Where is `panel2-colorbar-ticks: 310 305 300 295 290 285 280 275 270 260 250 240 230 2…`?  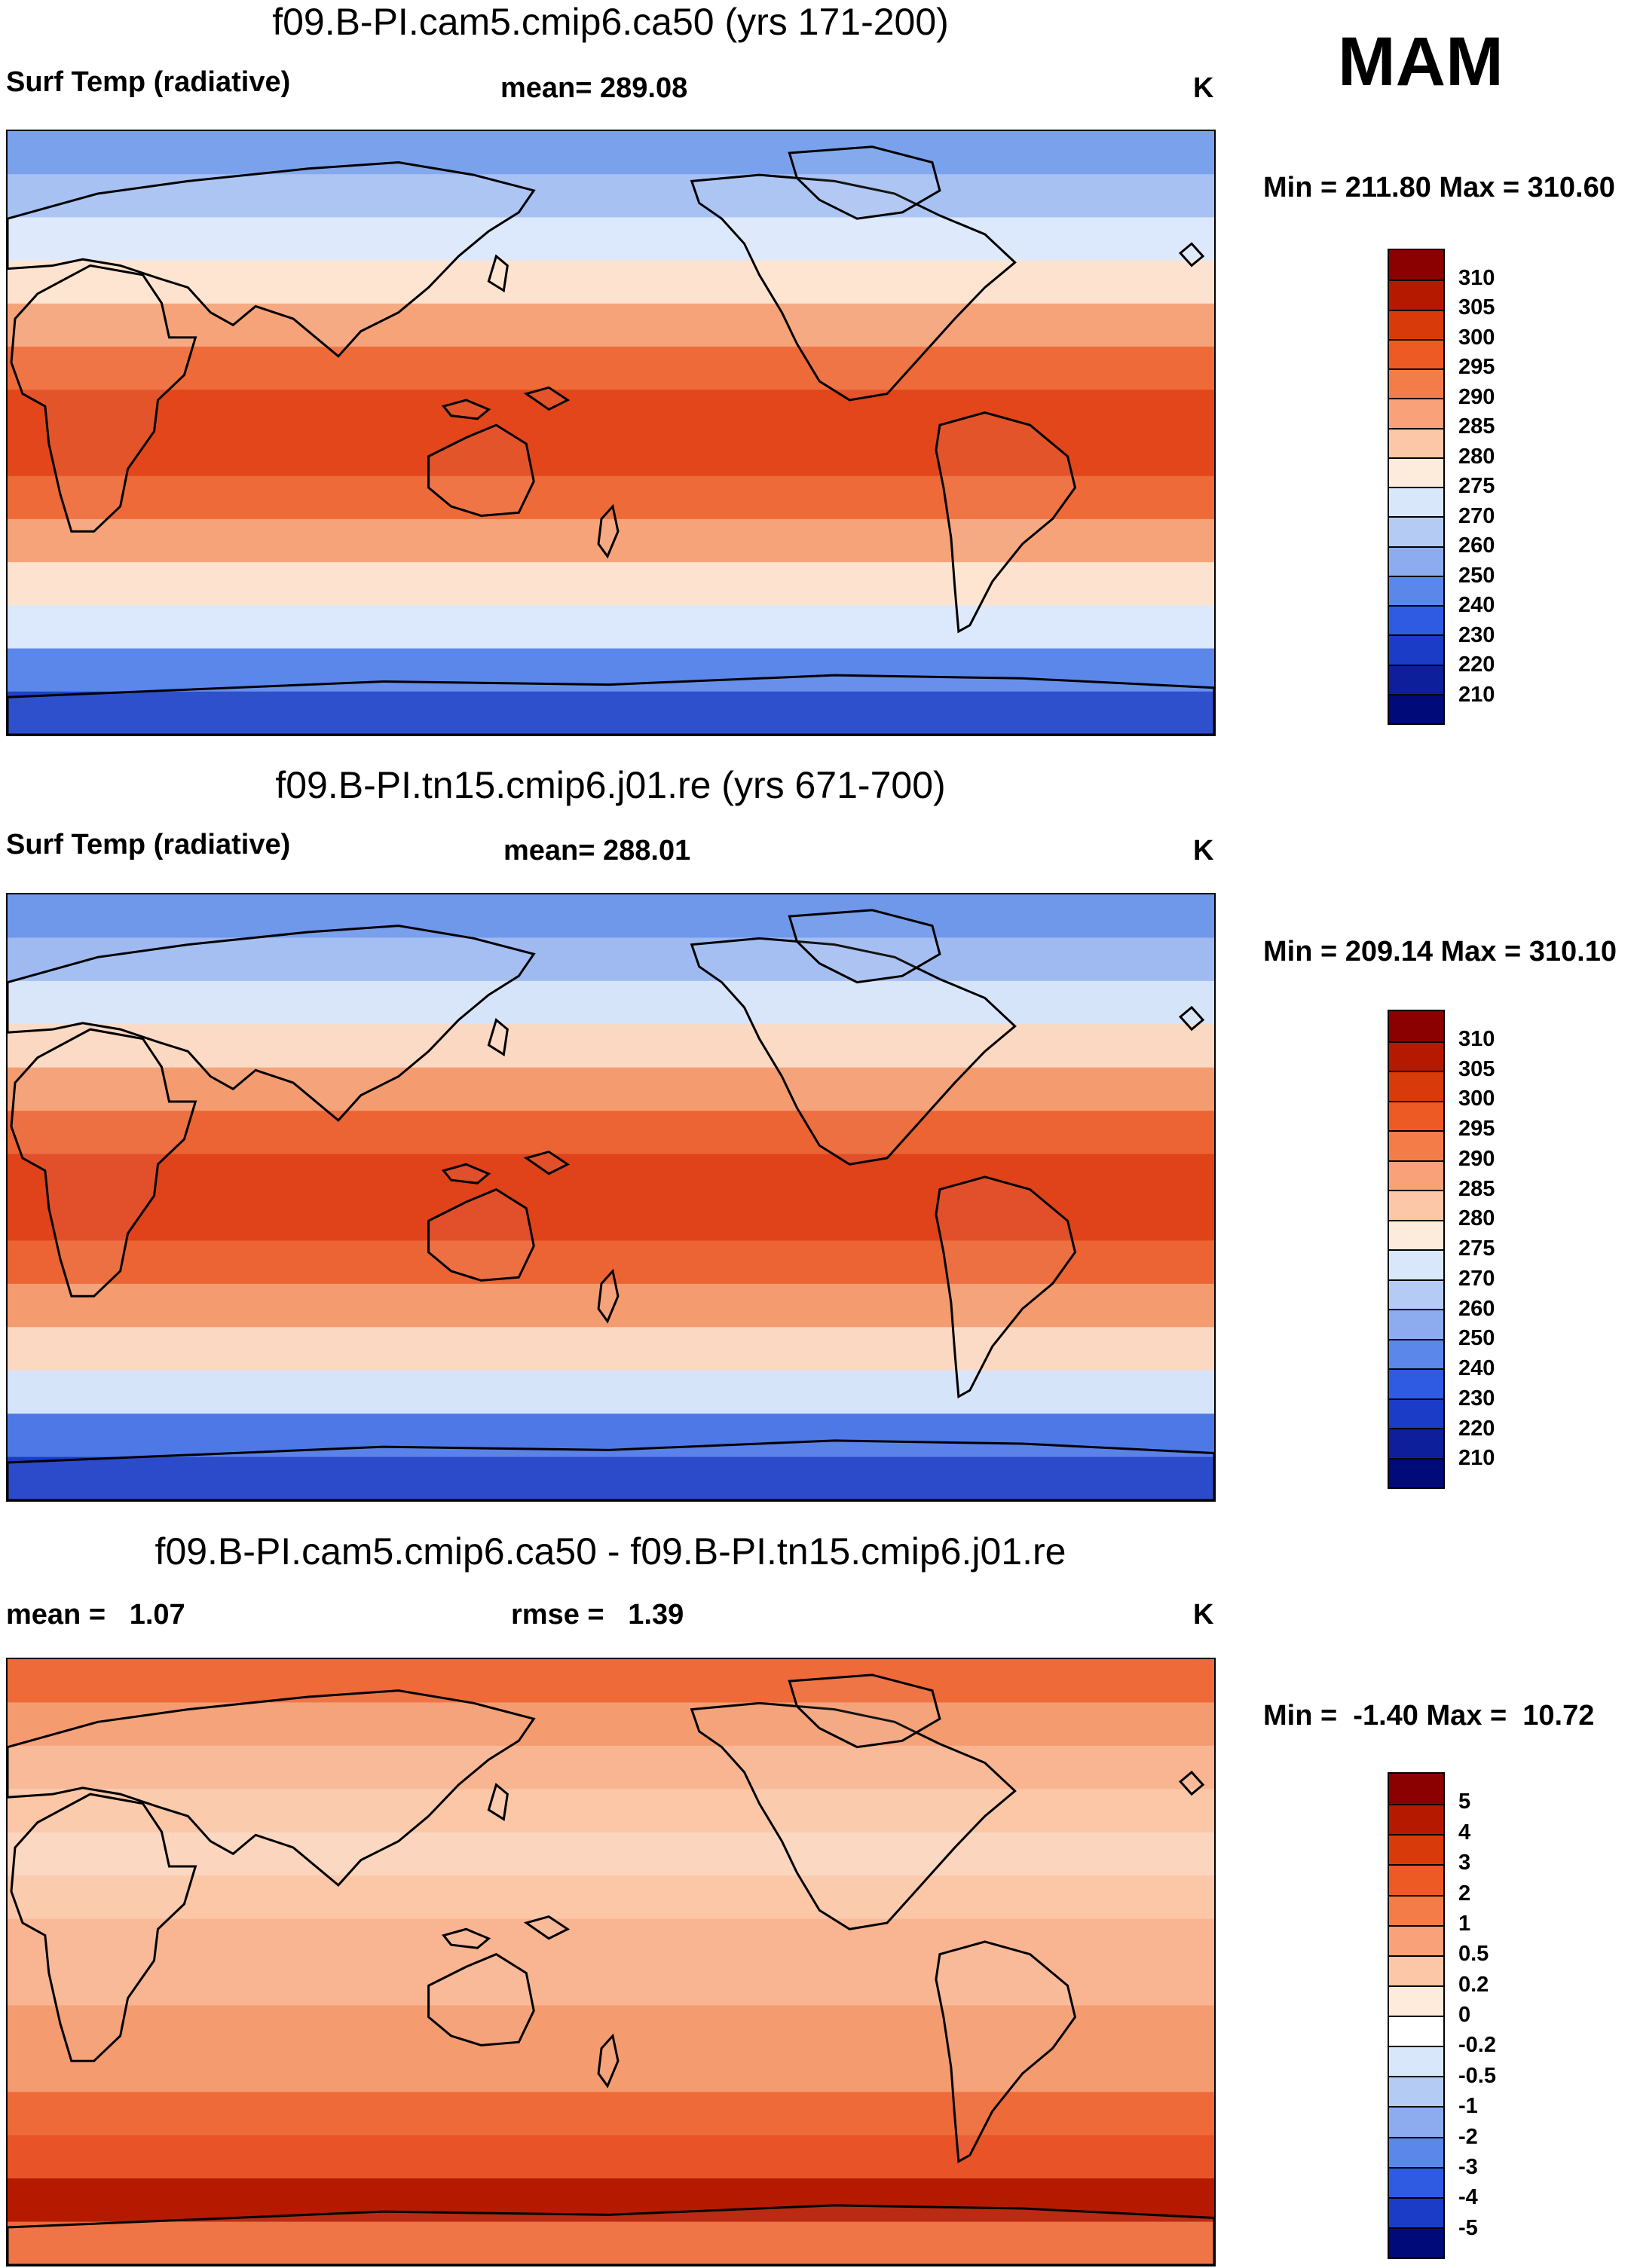
panel2-colorbar-ticks: 310 305 300 295 290 285 280 275 270 260 250 240 230 2… is located at coordinates (1496, 1249).